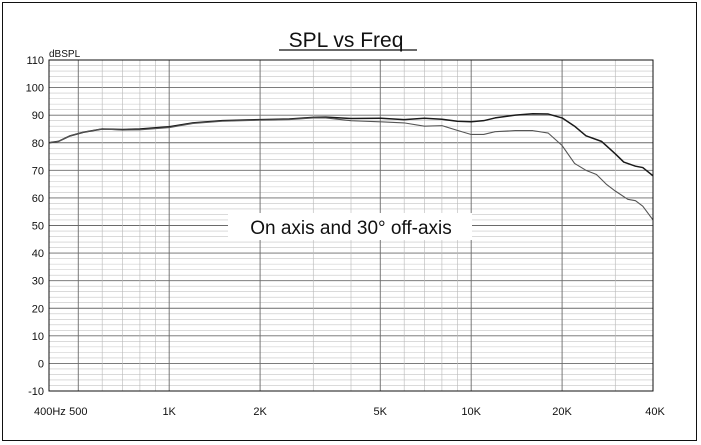 Image resolution: width=701 pixels, height=445 pixels. I want to click on x-tick-label: 20K, so click(562, 412).